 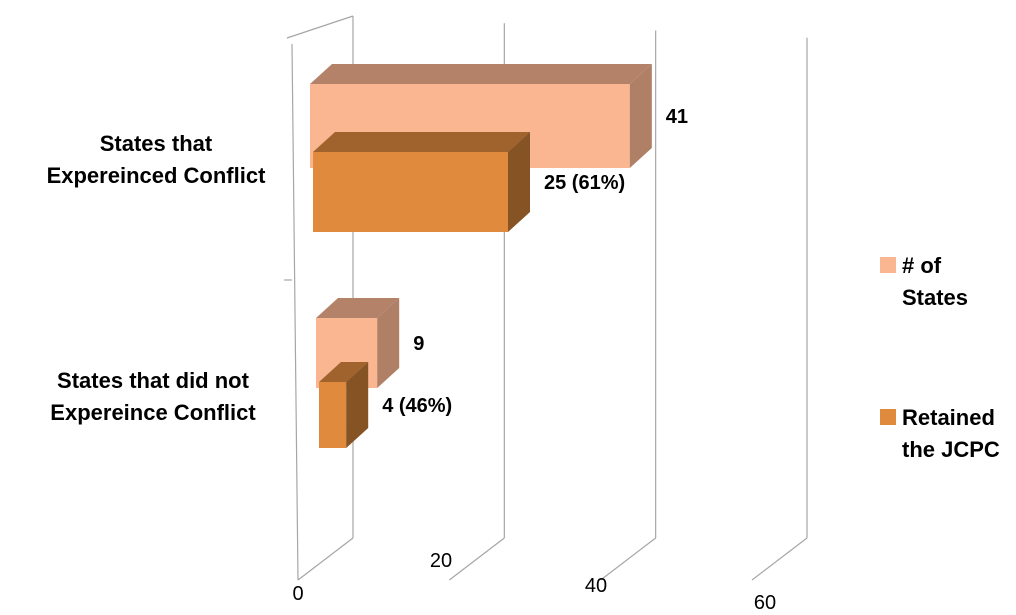 What do you see at coordinates (951, 434) in the screenshot?
I see `legend-text-retained: Retained the JCPC` at bounding box center [951, 434].